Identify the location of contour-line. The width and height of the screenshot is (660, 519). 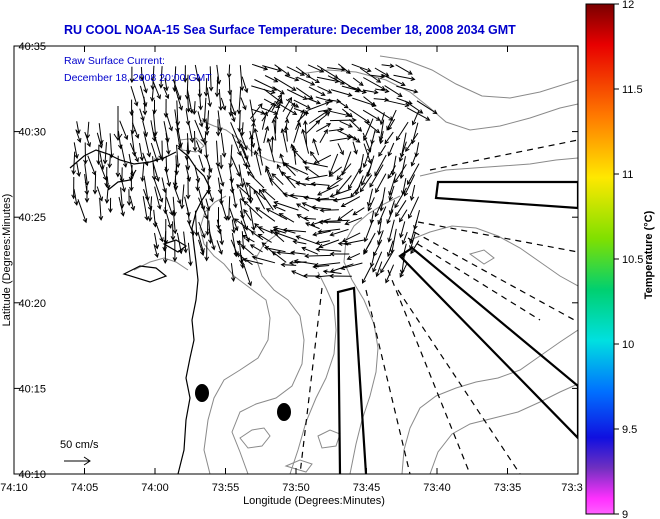
(161, 264).